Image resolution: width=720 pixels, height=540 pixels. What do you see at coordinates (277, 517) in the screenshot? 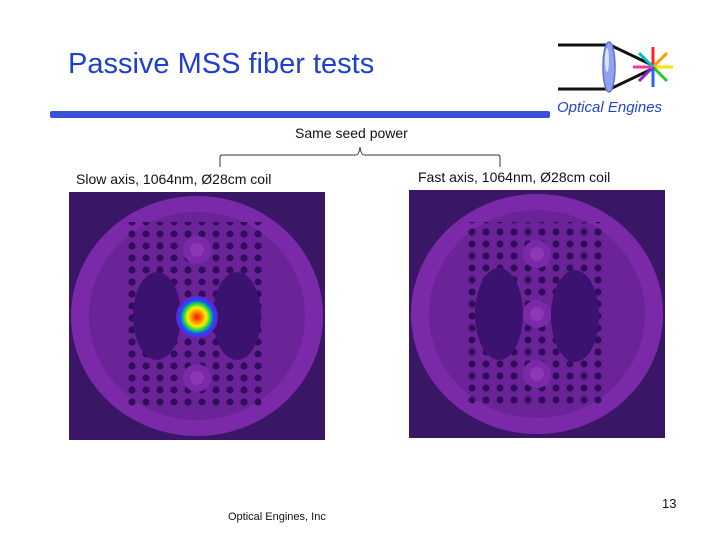
I see `footer-text: Optical Engines, Inc` at bounding box center [277, 517].